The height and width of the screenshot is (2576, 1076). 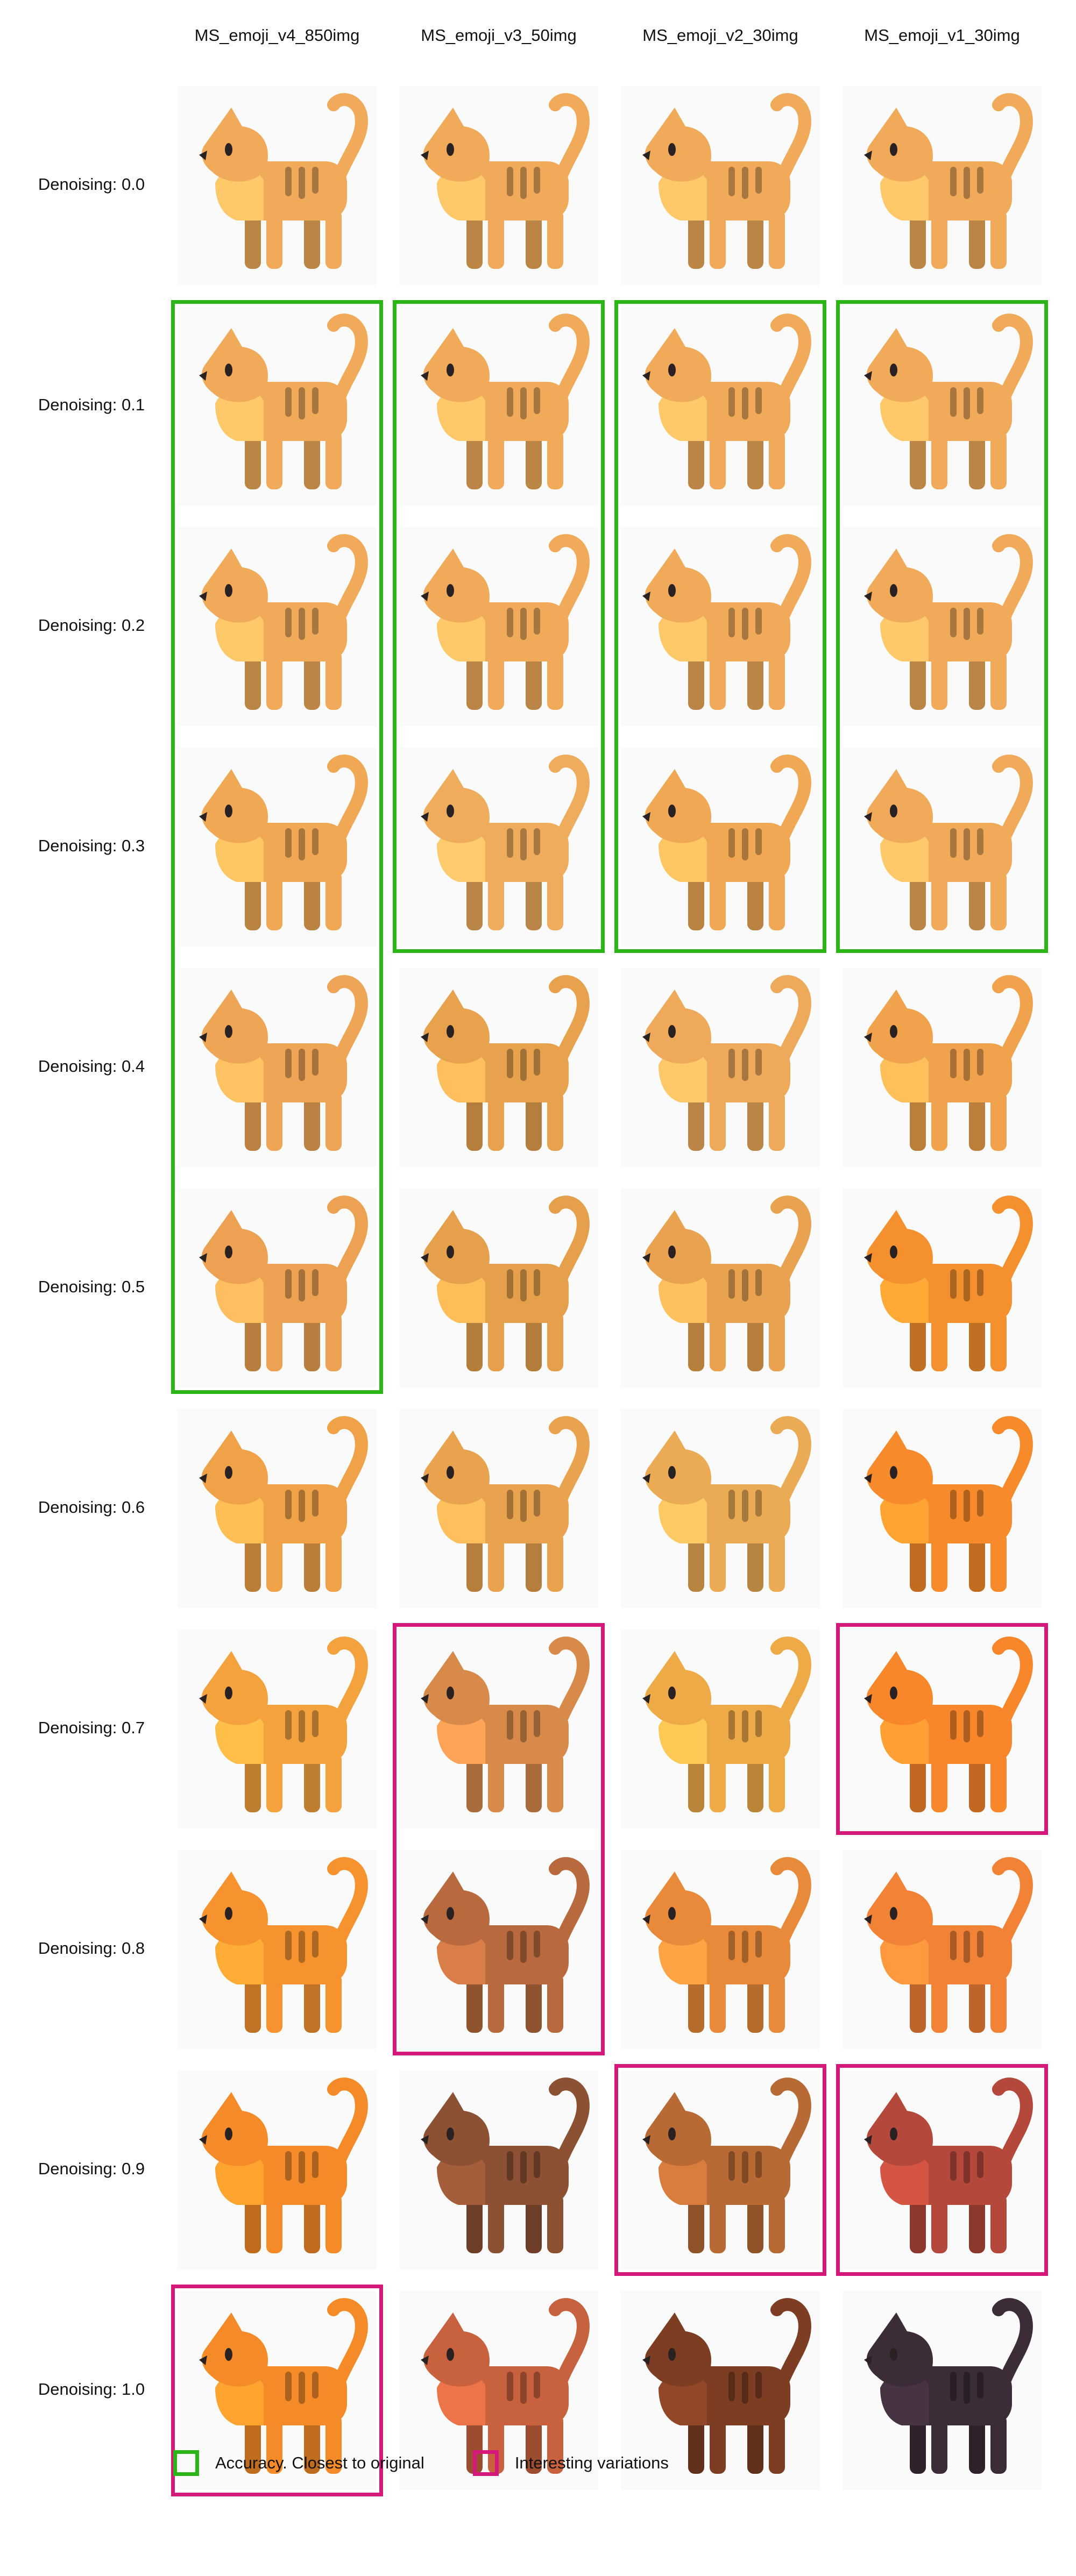 What do you see at coordinates (277, 35) in the screenshot?
I see `column-header: MS_emoji_v4_850img` at bounding box center [277, 35].